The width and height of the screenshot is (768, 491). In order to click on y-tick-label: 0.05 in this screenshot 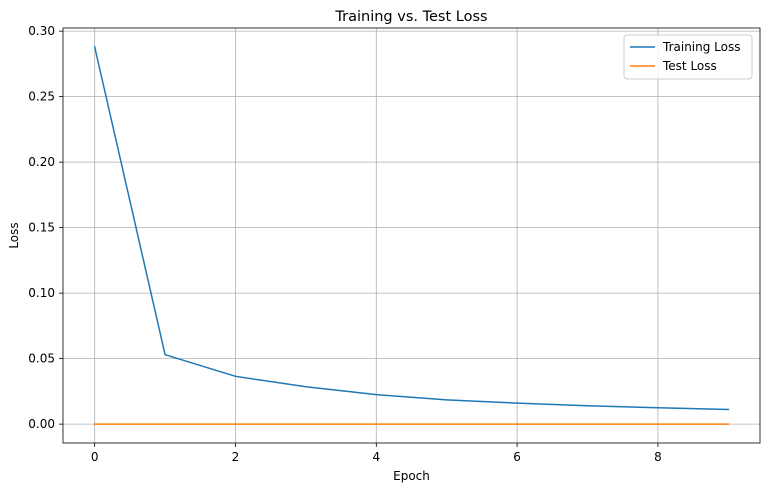, I will do `click(41, 359)`.